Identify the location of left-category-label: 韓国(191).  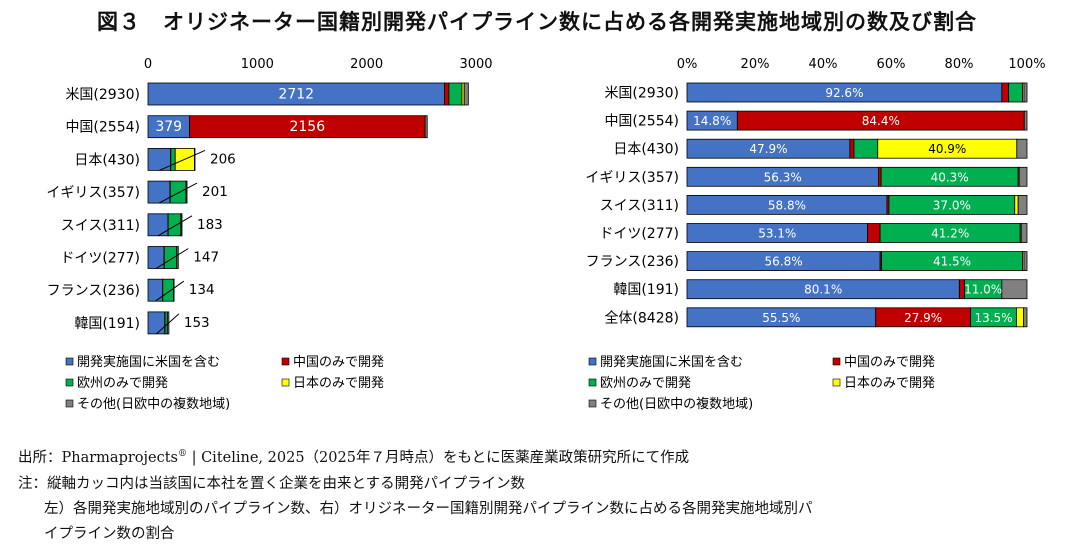
(107, 324).